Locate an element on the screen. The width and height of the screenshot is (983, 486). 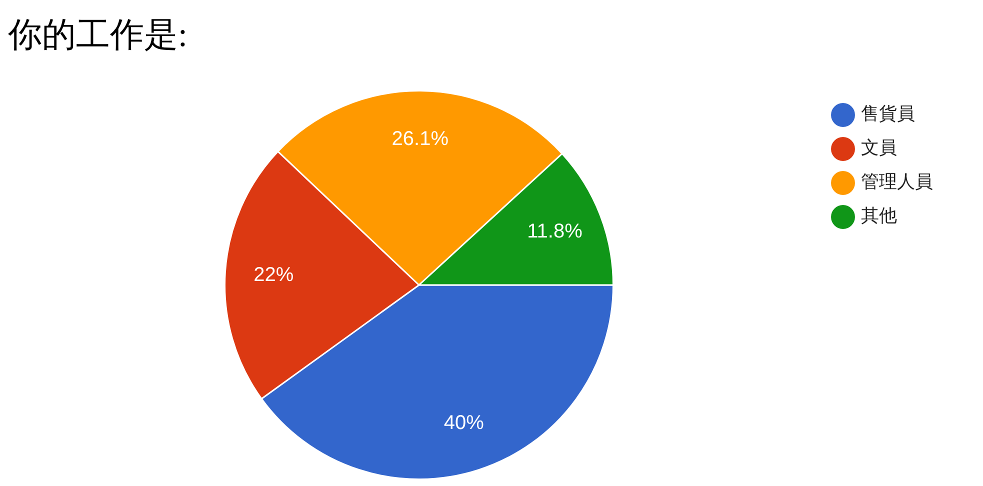
legend-label: 文員 is located at coordinates (879, 148).